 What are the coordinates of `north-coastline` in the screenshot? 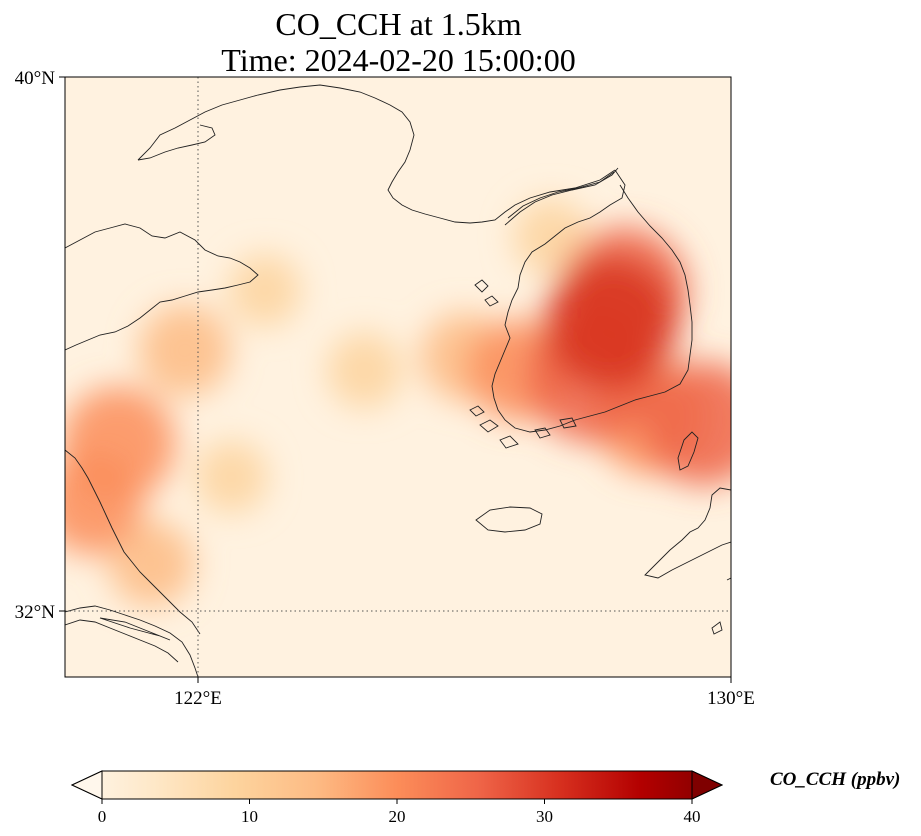 It's located at (376, 154).